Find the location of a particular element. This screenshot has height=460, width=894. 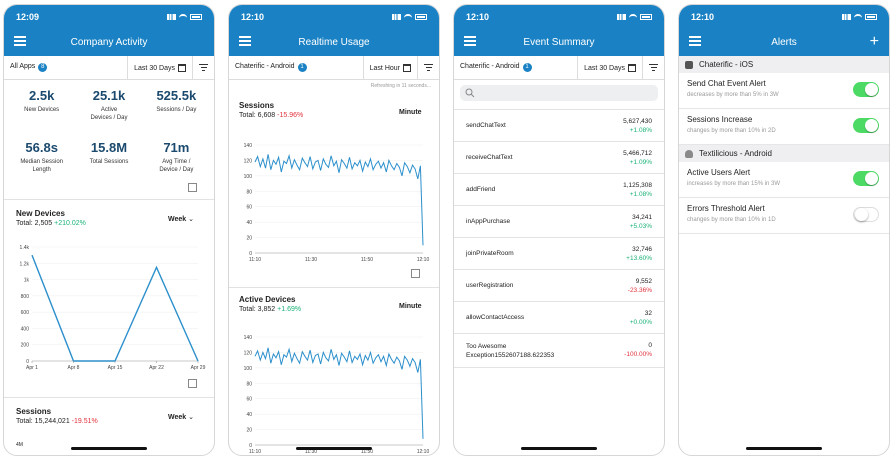

active-devices-header: Active Devices Total: 3,852 +1.69% is located at coordinates (270, 304).